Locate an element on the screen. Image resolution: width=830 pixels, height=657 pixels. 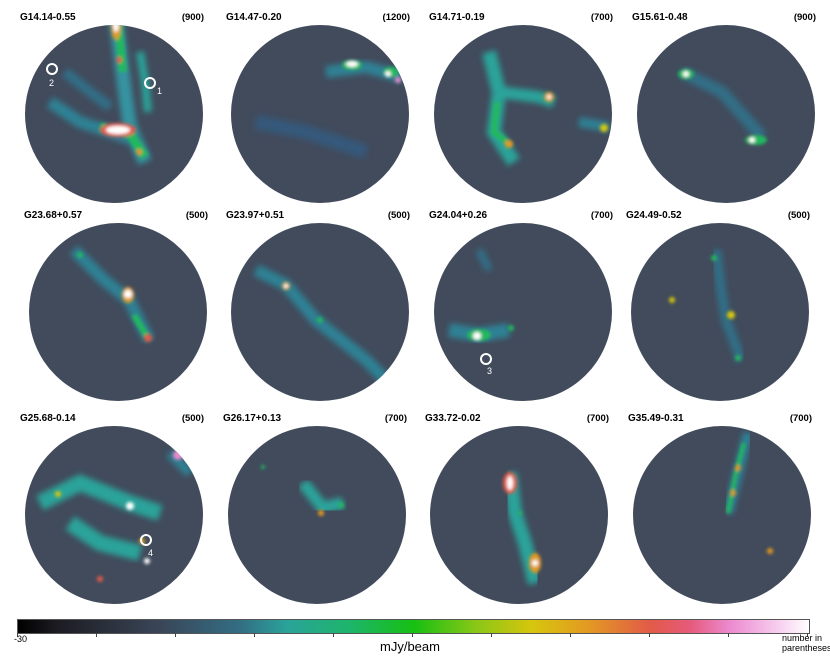
marker-label-1: 1 is located at coordinates (159, 91).